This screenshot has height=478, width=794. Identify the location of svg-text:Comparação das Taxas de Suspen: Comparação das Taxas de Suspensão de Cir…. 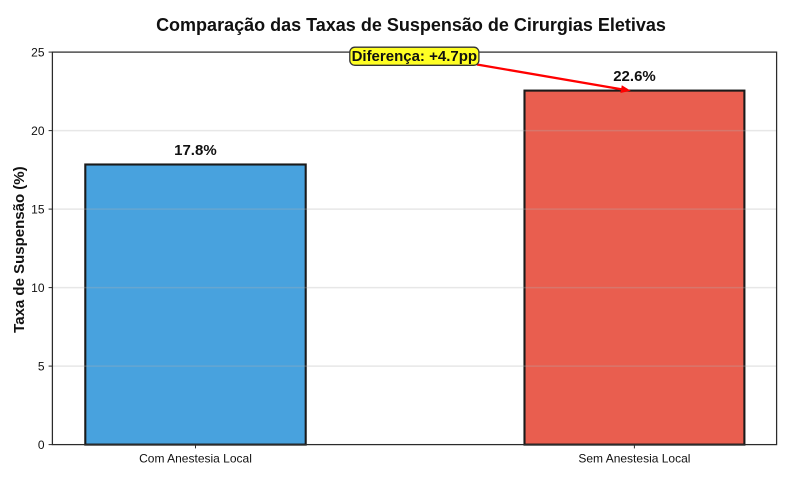
(411, 25).